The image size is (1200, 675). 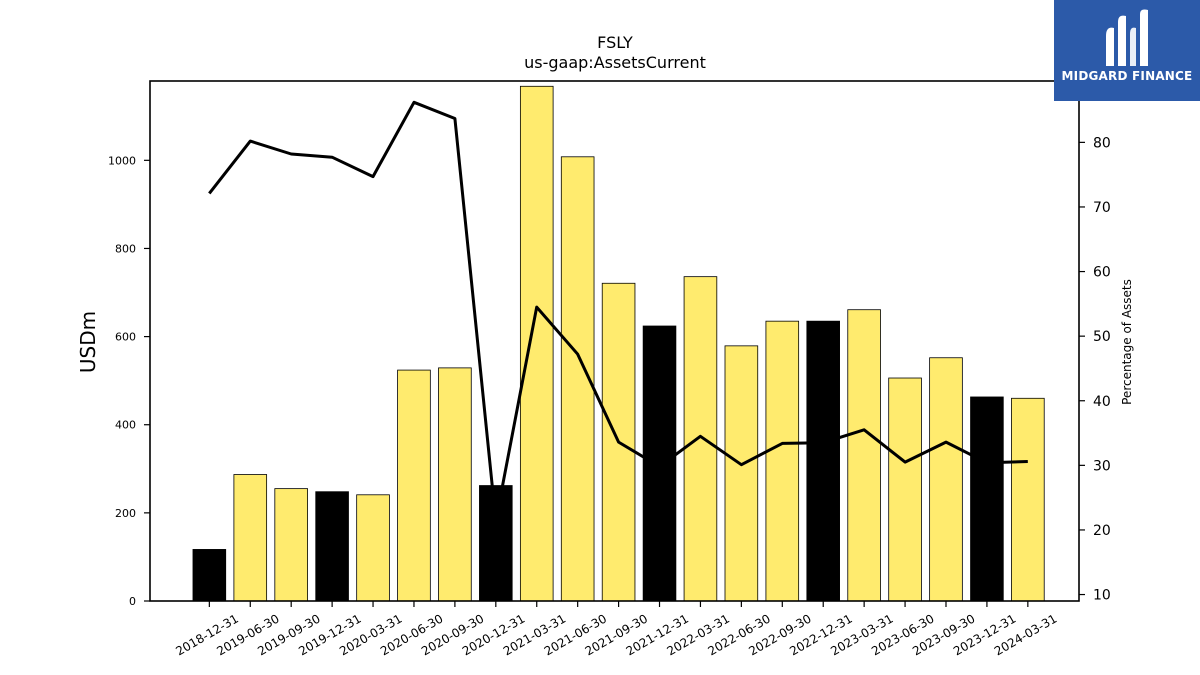 I want to click on midgard-finance-logo: MIDGARD FINANCE, so click(x=1127, y=50).